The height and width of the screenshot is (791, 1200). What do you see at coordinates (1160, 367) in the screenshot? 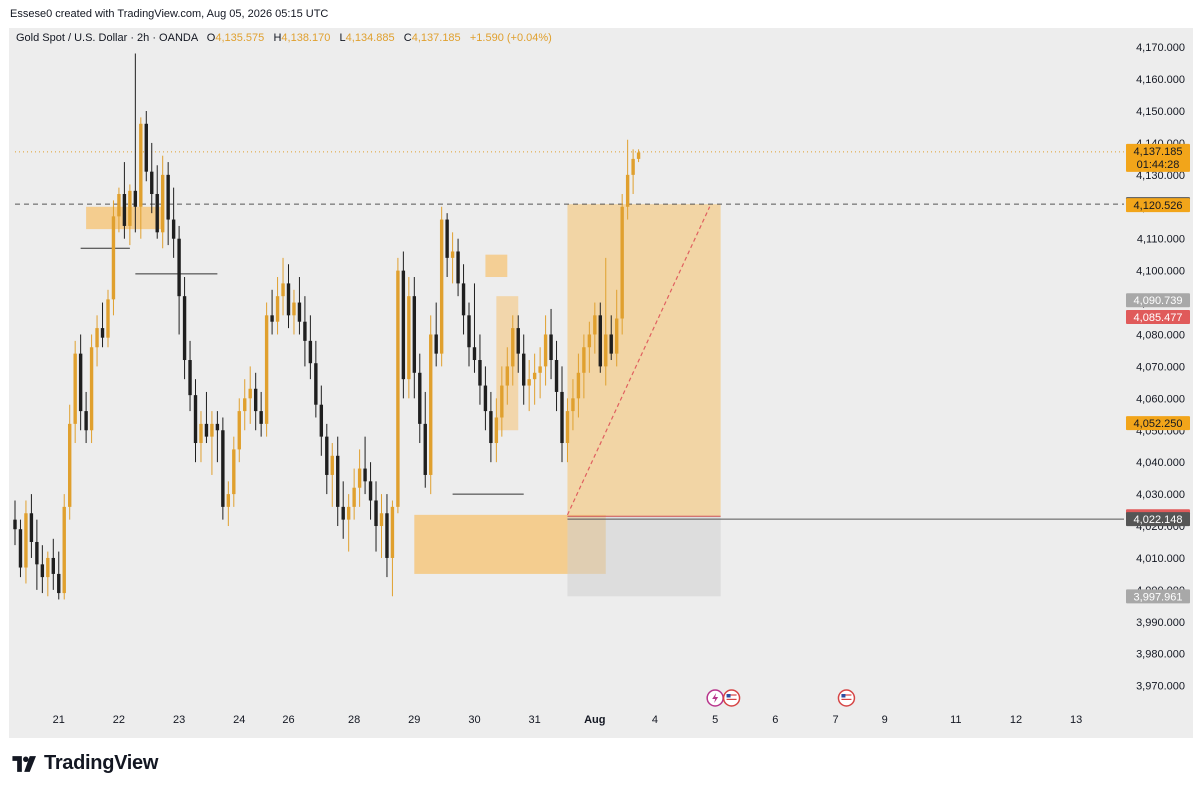
I see `y-tick-label: 4,070.000` at bounding box center [1160, 367].